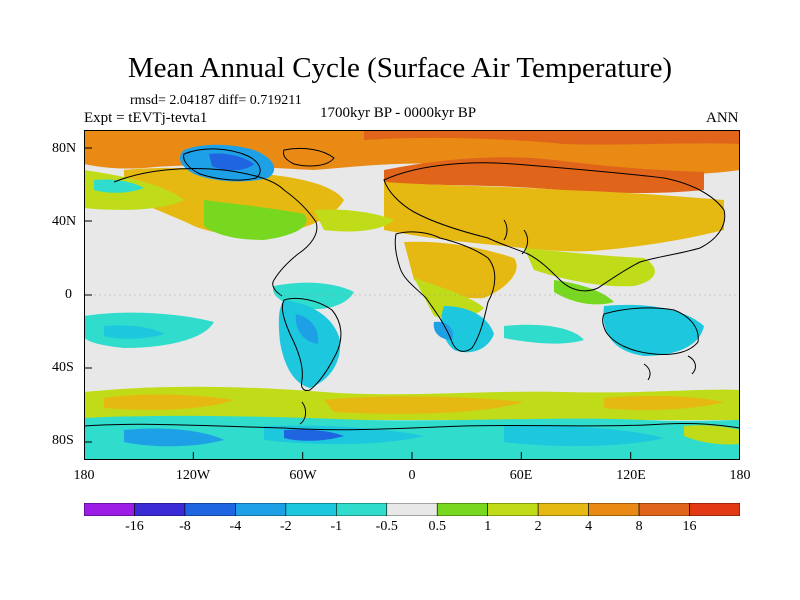 This screenshot has width=800, height=600. What do you see at coordinates (235, 526) in the screenshot?
I see `colorbar-label: -4` at bounding box center [235, 526].